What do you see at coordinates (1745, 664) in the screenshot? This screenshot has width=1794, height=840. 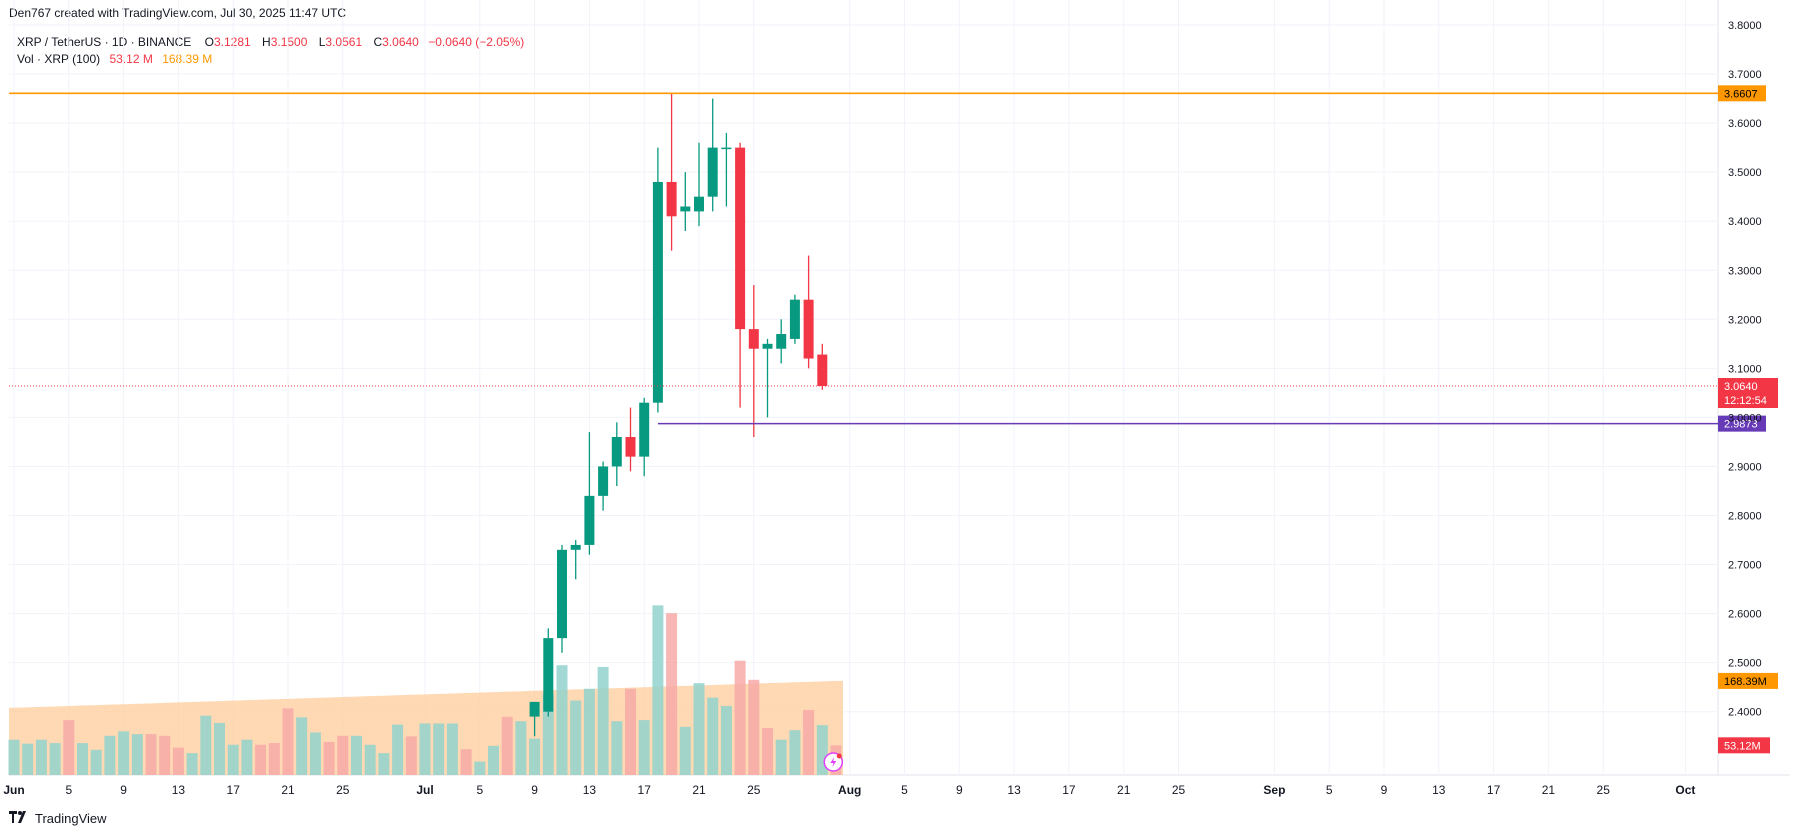 I see `price-tick-label: 2.5000` at bounding box center [1745, 664].